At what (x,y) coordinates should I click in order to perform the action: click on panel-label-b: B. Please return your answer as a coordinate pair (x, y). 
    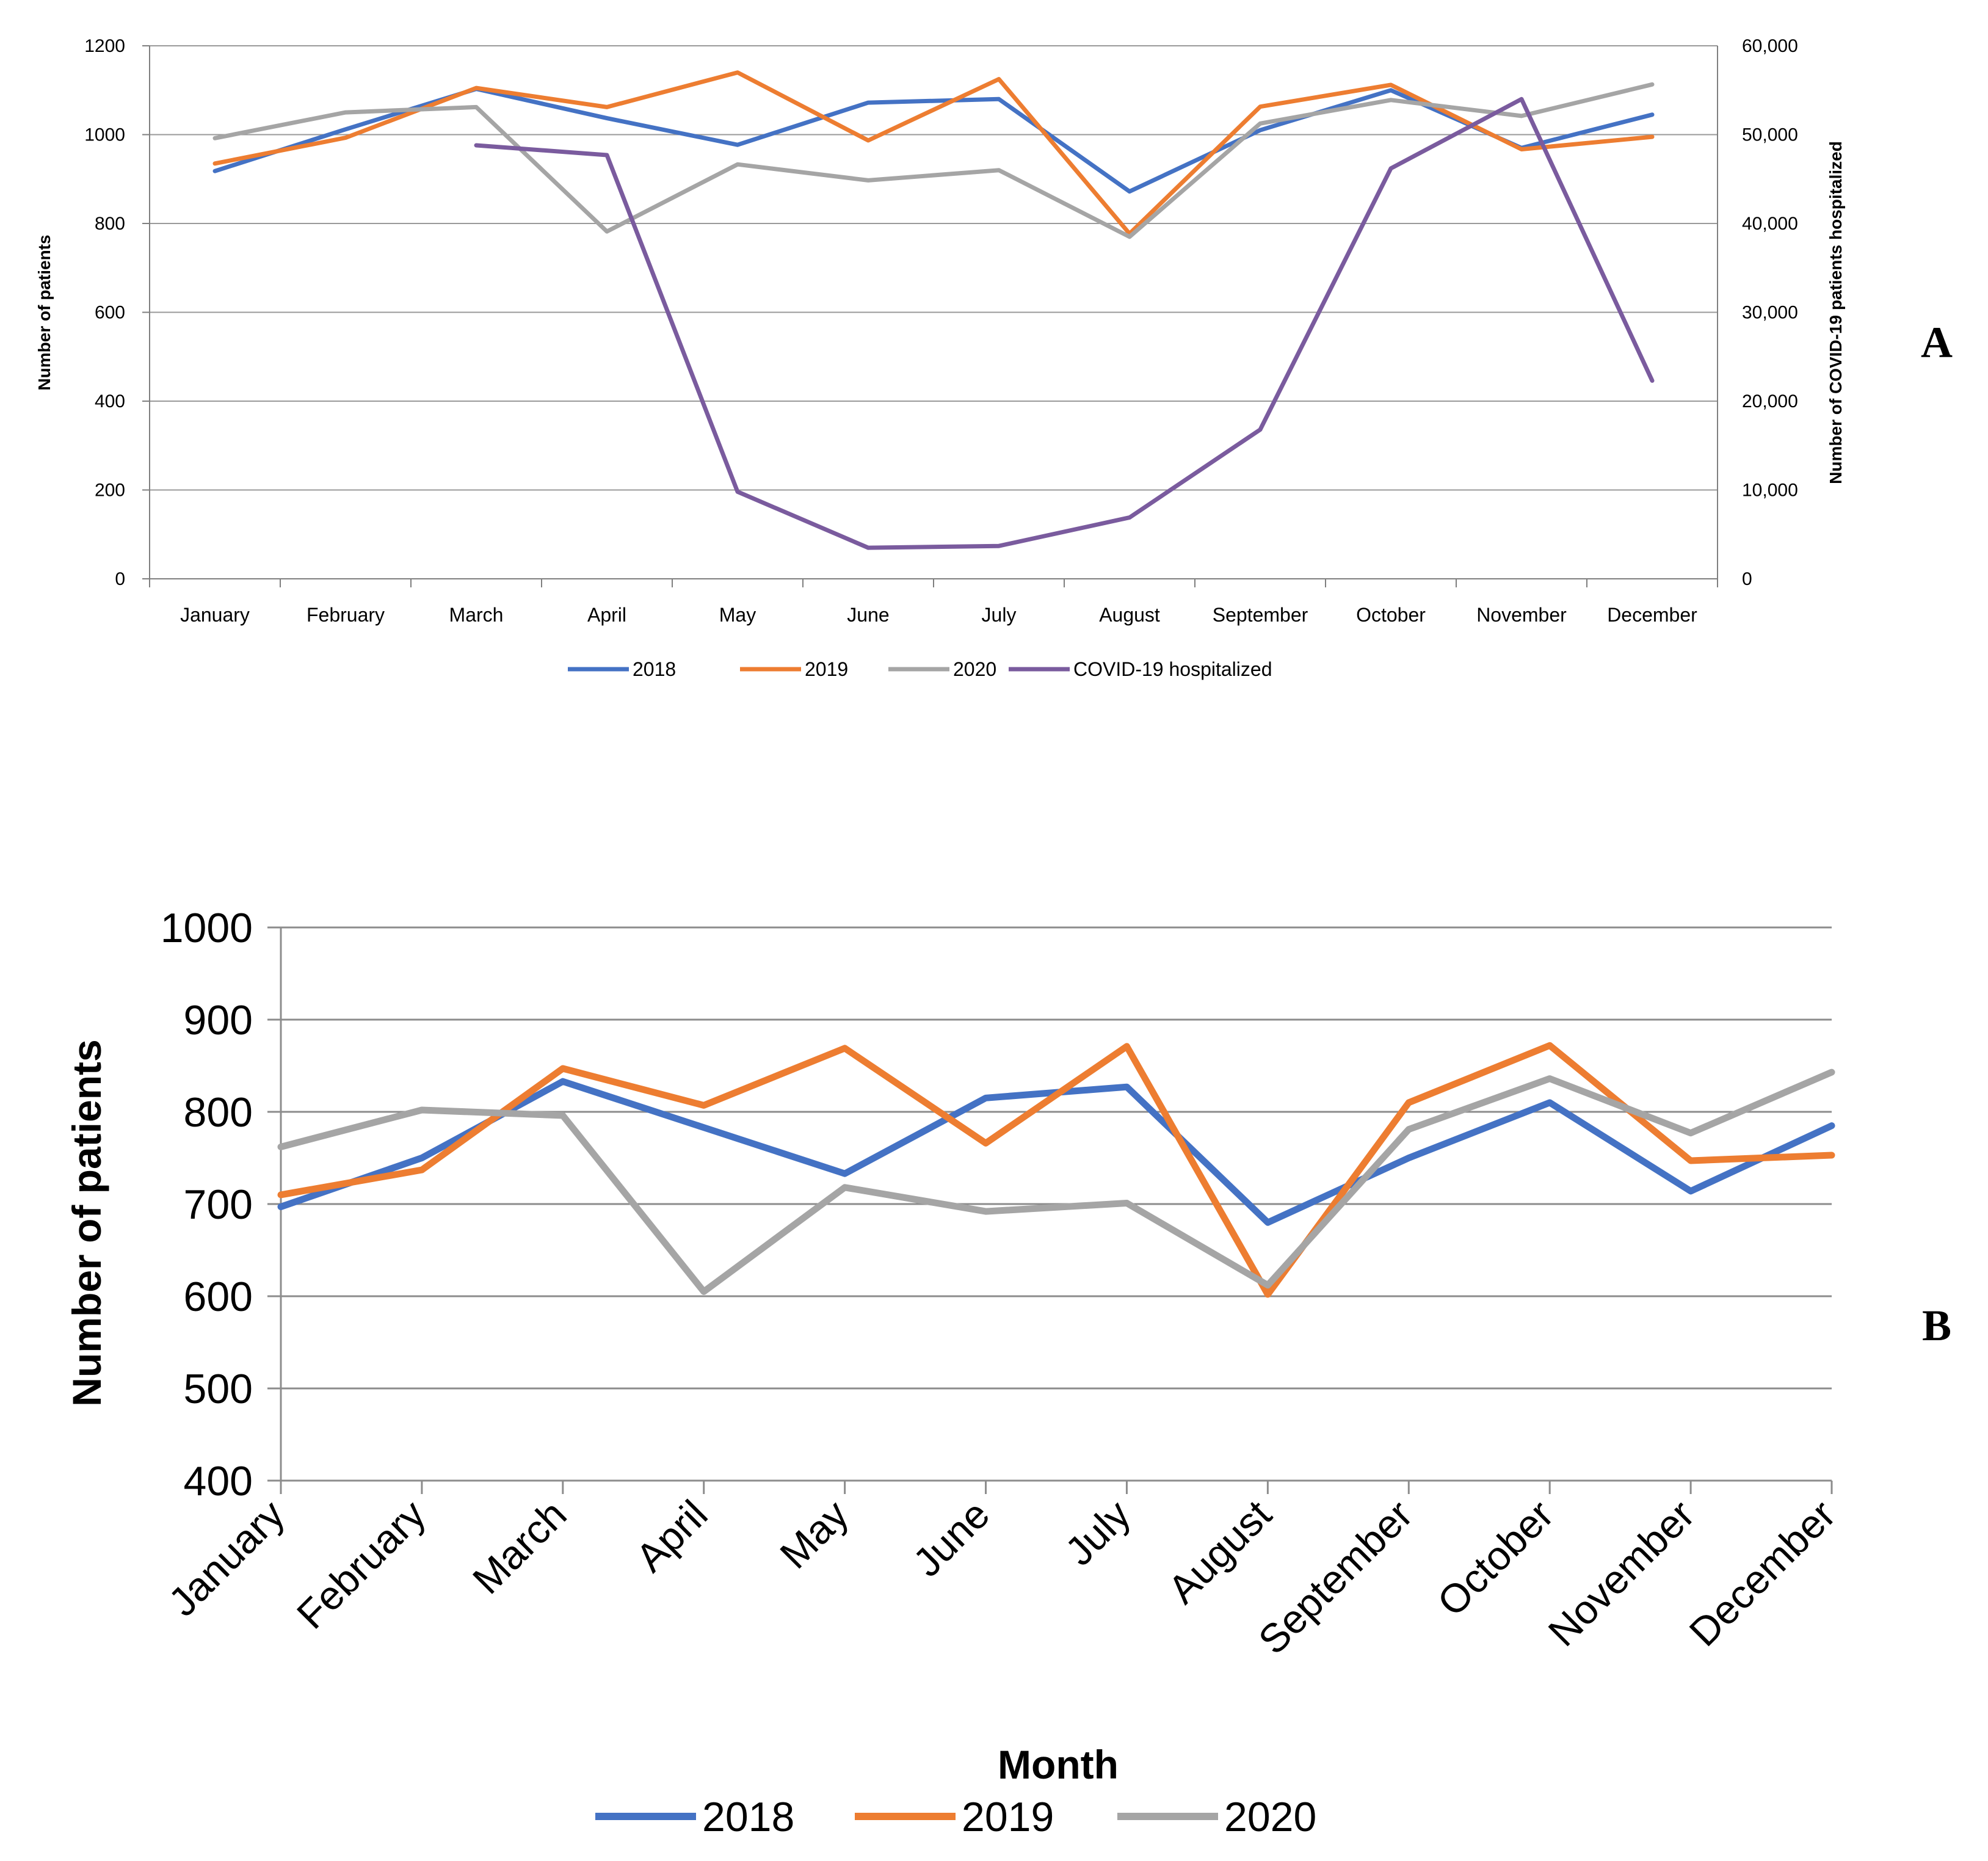
    Looking at the image, I should click on (1936, 1325).